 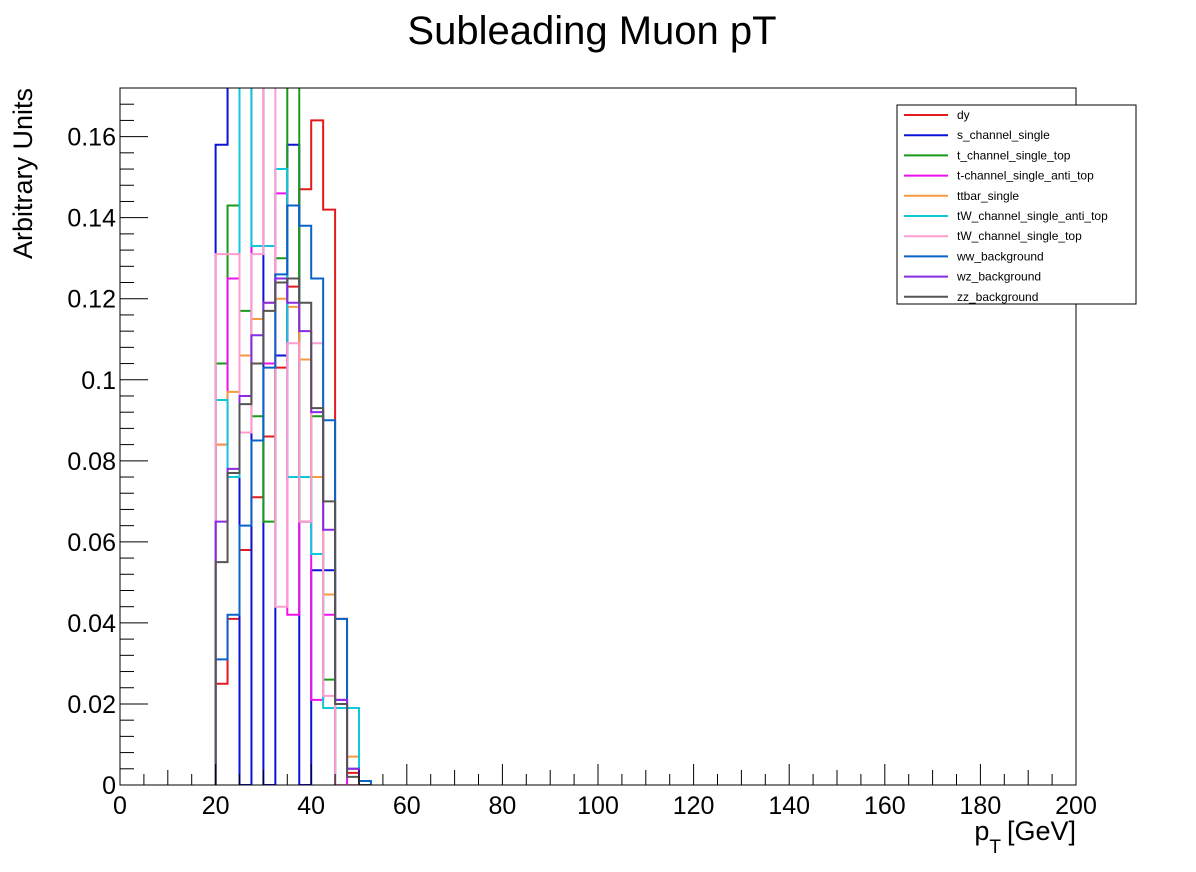 I want to click on x-axis-label-subscript: T, so click(x=995, y=847).